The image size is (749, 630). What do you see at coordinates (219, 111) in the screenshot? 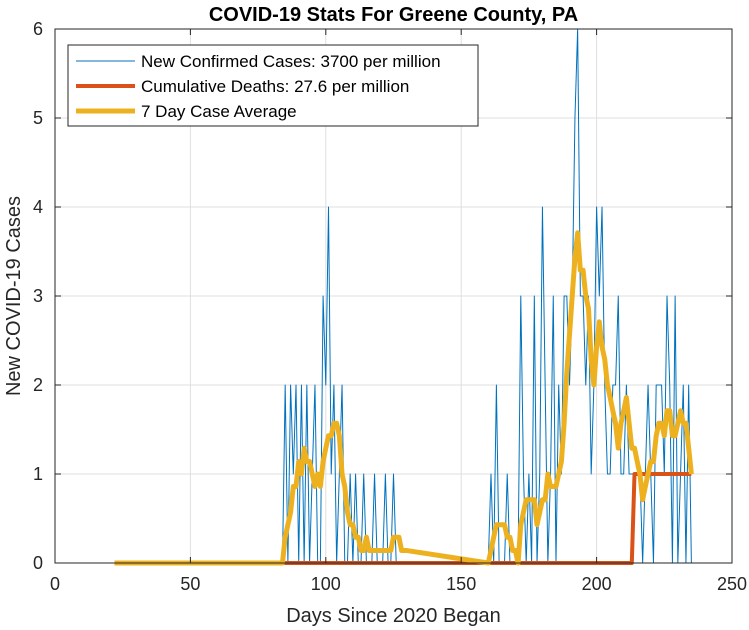
I see `legend-entry-7-day-average: 7 Day Case Average` at bounding box center [219, 111].